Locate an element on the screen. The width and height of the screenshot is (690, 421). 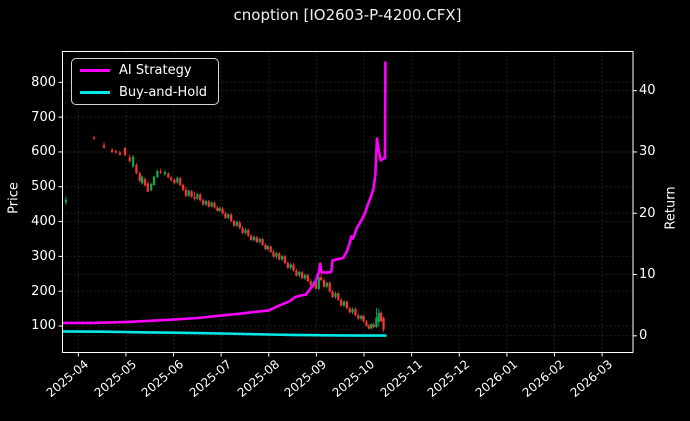
legend-item-ai-strategy: AI Strategy is located at coordinates (145, 71).